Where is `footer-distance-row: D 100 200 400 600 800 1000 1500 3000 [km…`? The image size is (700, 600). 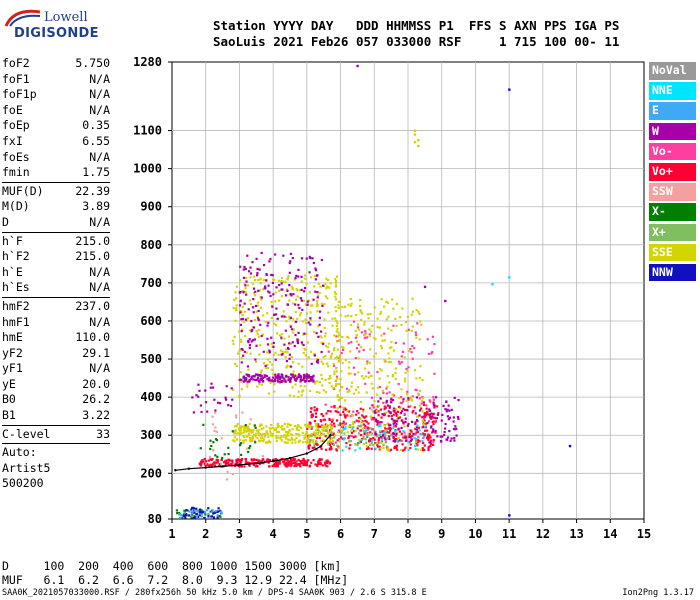 footer-distance-row: D 100 200 400 600 800 1000 1500 3000 [km… is located at coordinates (172, 566).